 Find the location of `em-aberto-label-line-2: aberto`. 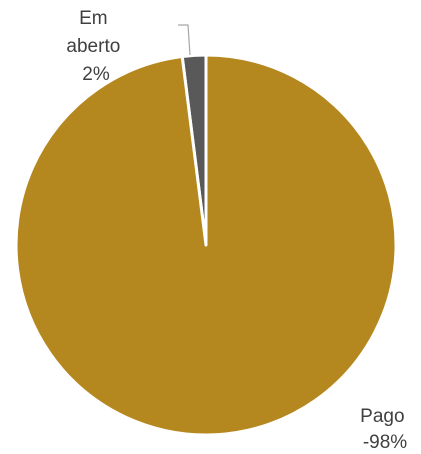

em-aberto-label-line-2: aberto is located at coordinates (93, 46).